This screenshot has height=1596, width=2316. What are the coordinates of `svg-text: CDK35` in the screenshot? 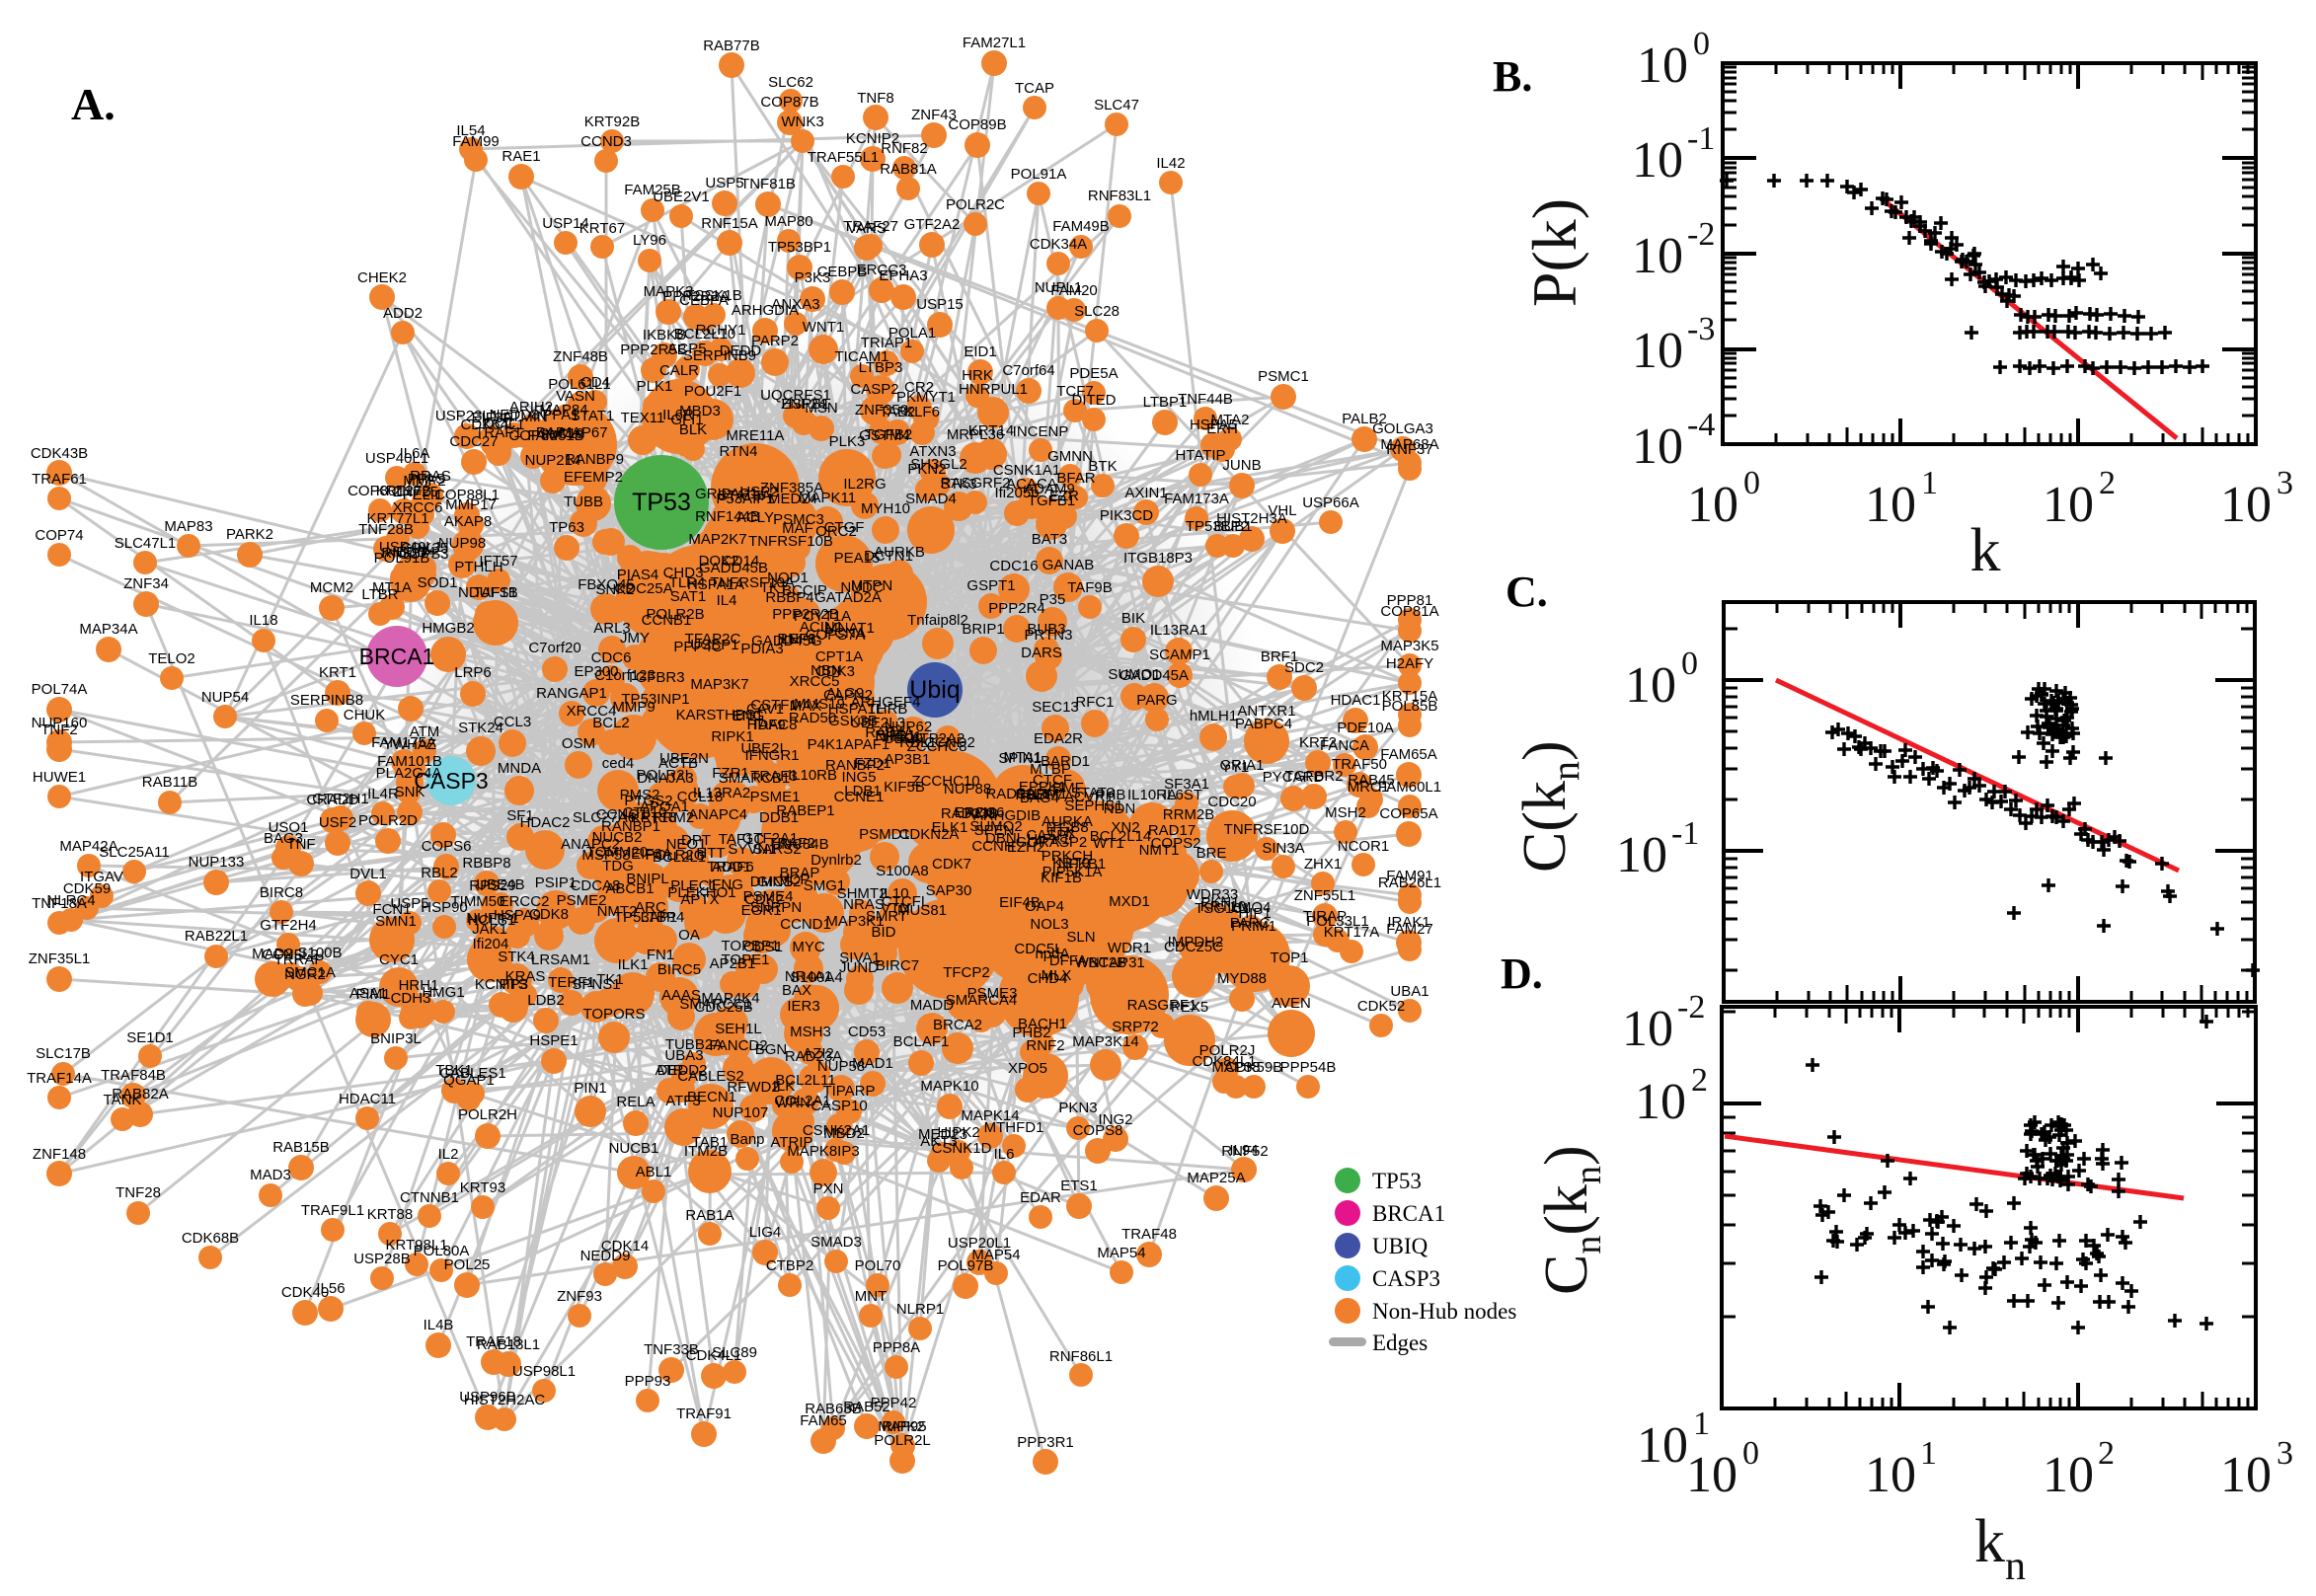 It's located at (424, 548).